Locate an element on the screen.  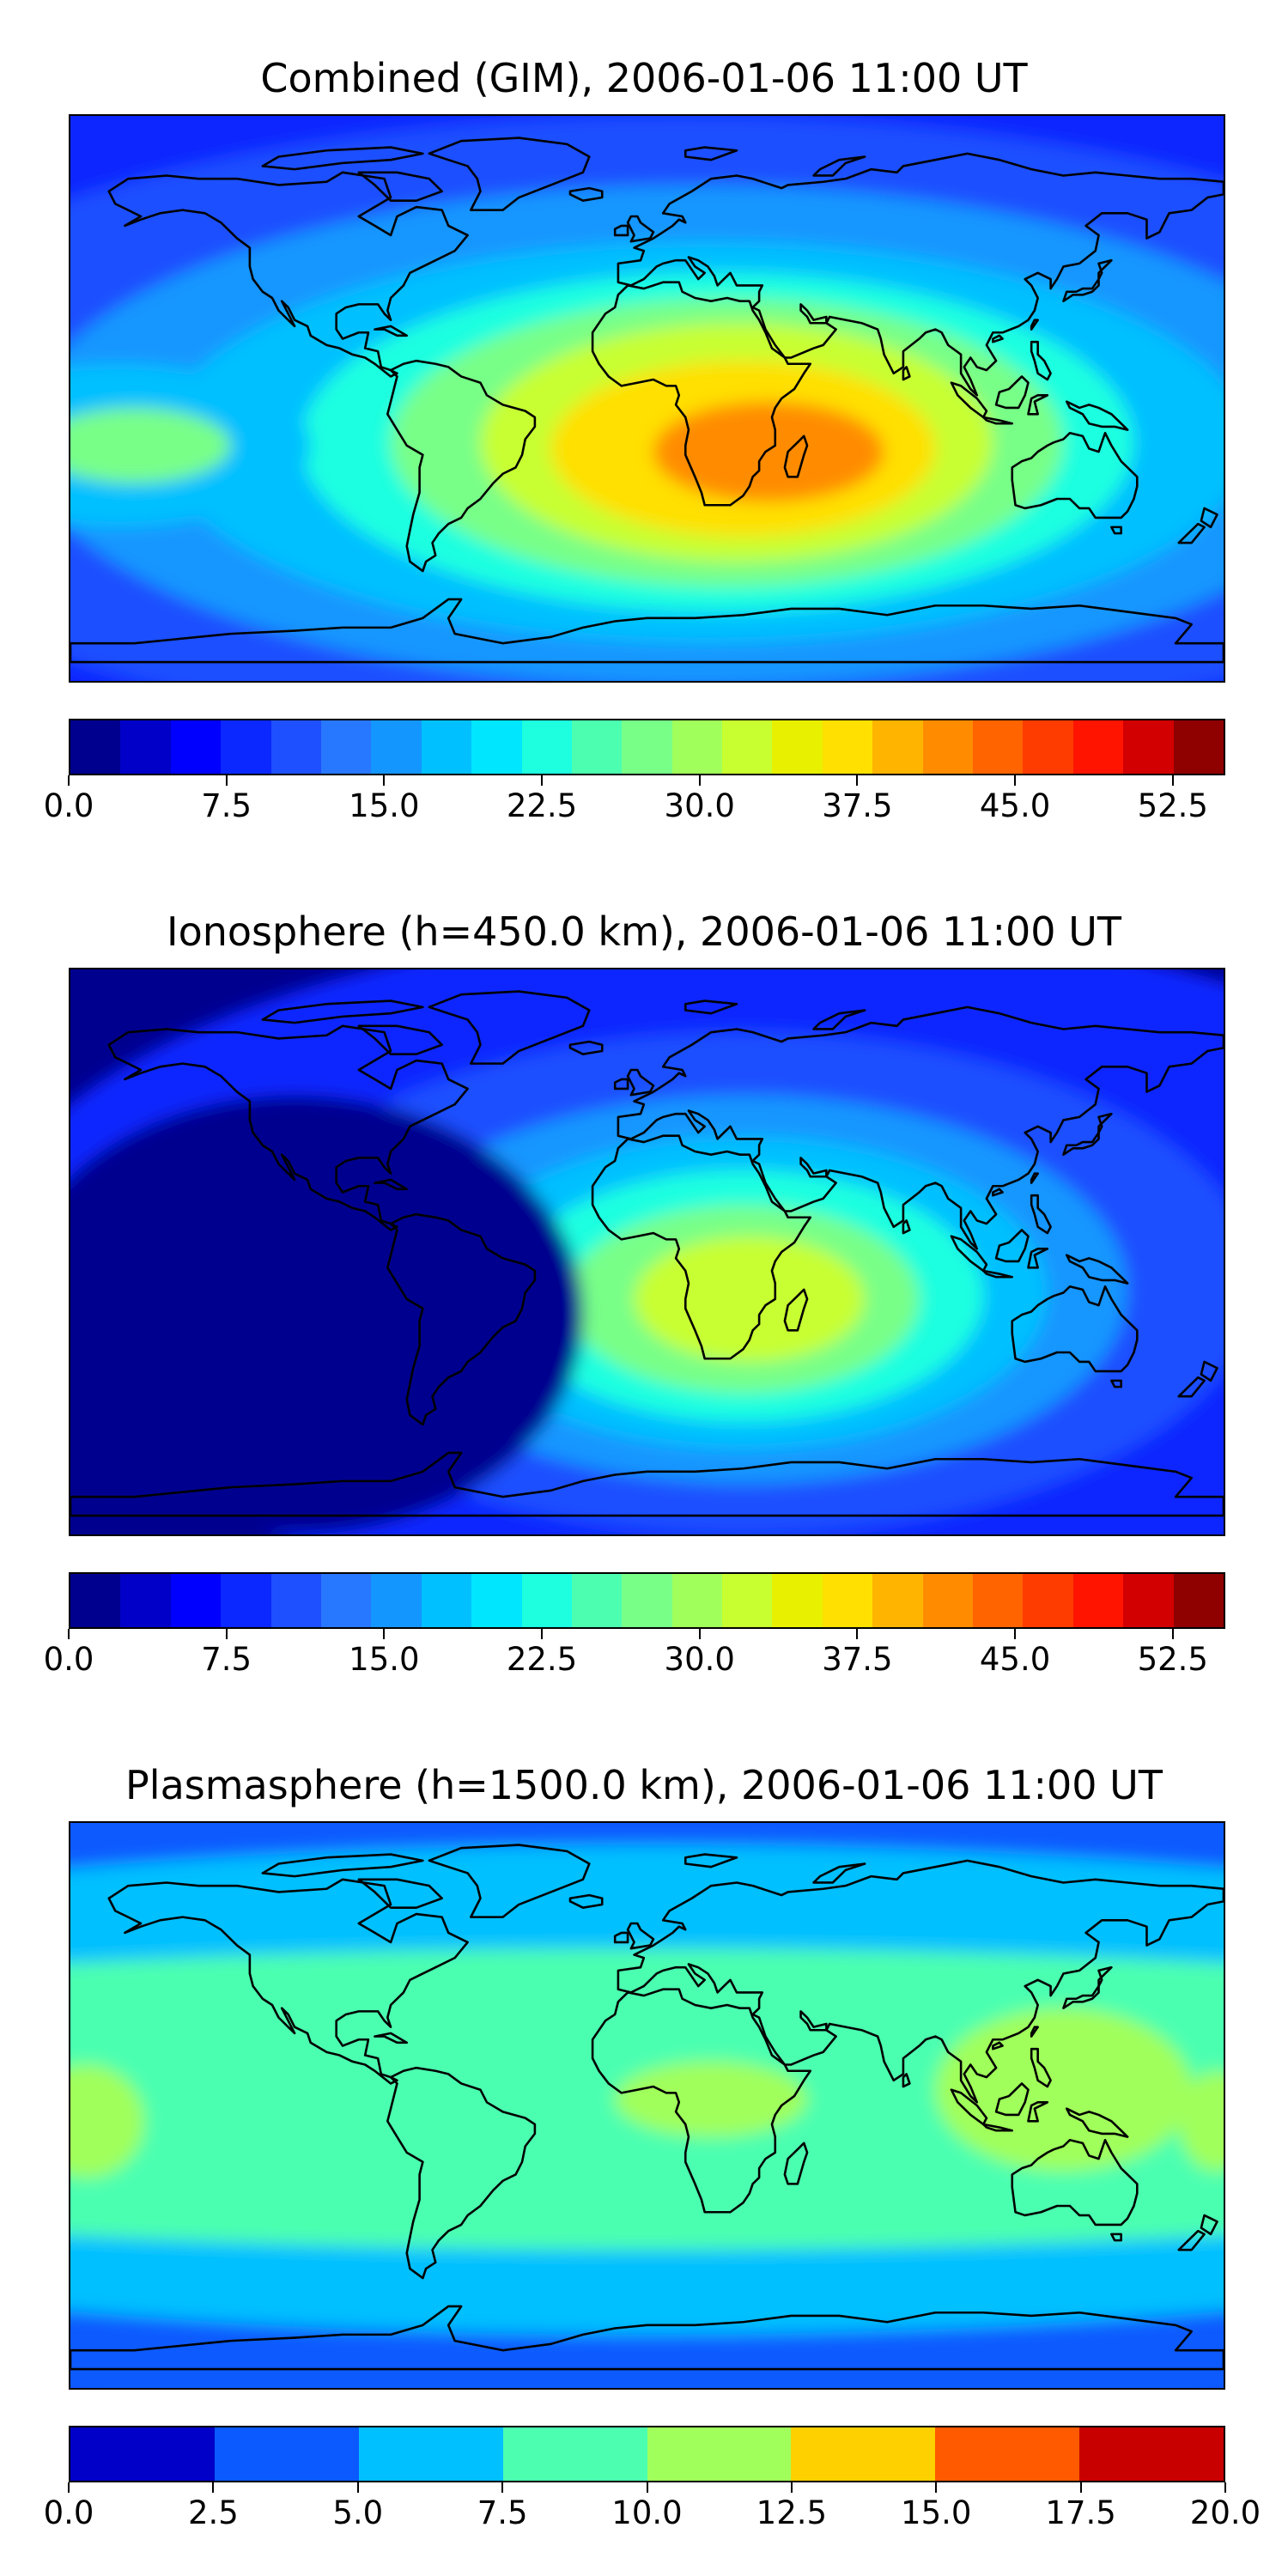
band-dark-pacific is located at coordinates (326, 1314).